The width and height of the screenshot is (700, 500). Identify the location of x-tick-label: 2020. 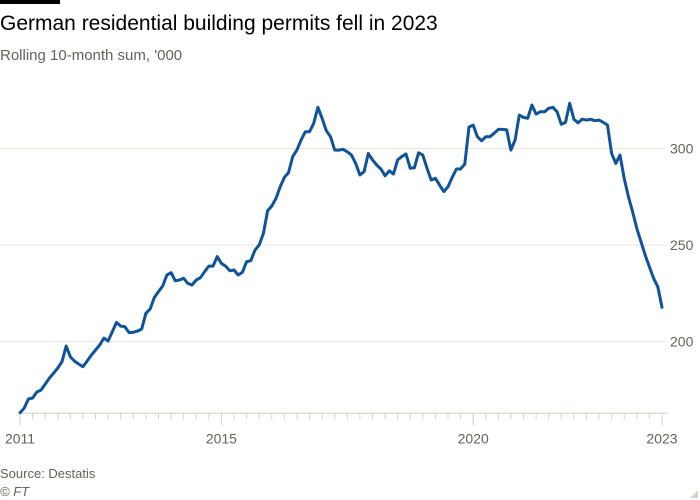
(473, 438).